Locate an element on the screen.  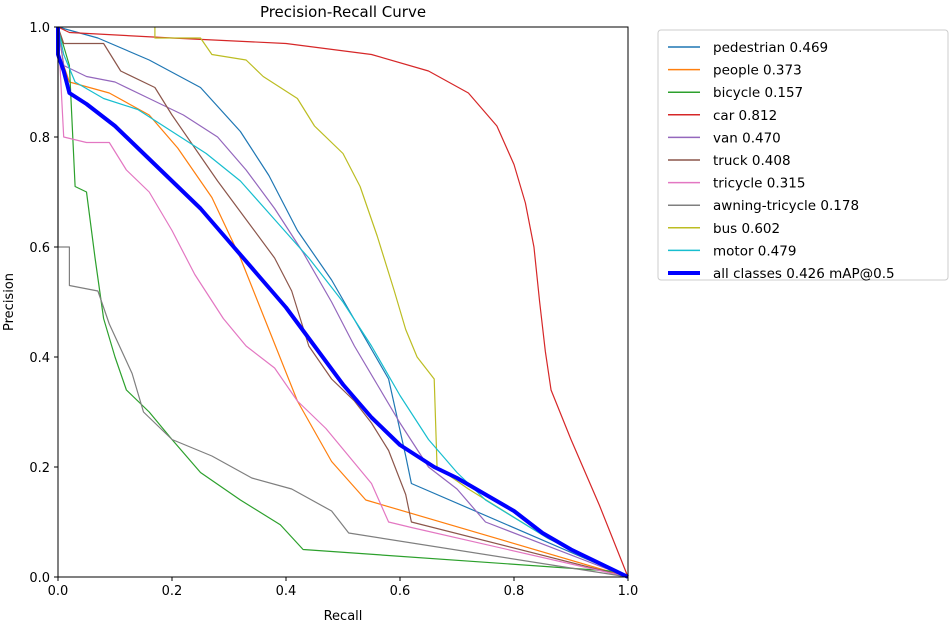
legend-entry-7: awning-tricycle 0.178 is located at coordinates (786, 206).